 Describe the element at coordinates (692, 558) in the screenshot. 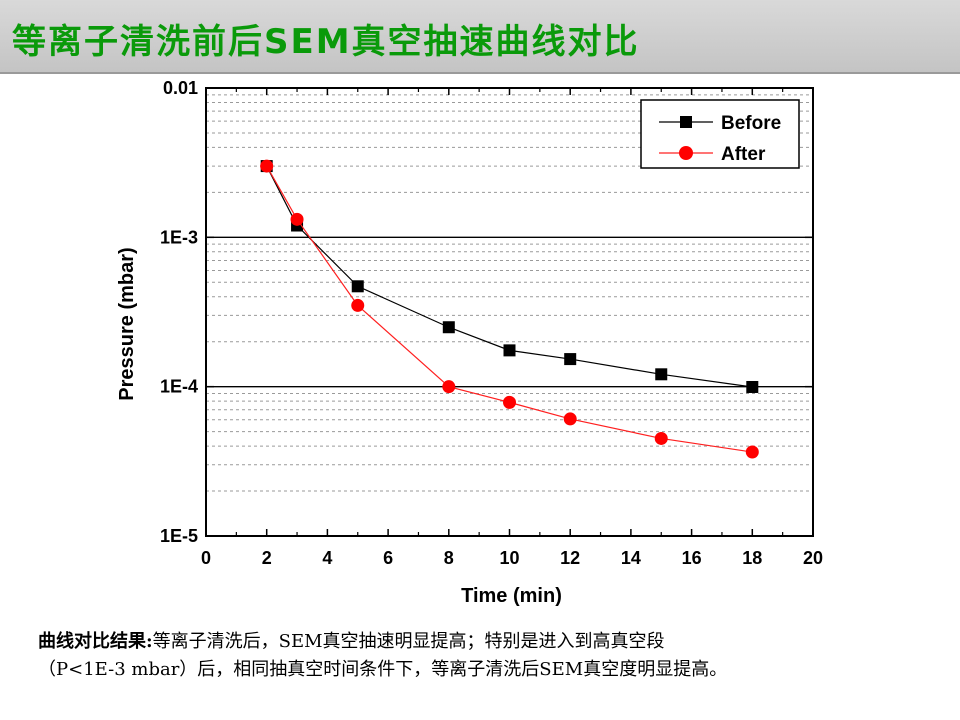

I see `x-tick-label: 16` at that location.